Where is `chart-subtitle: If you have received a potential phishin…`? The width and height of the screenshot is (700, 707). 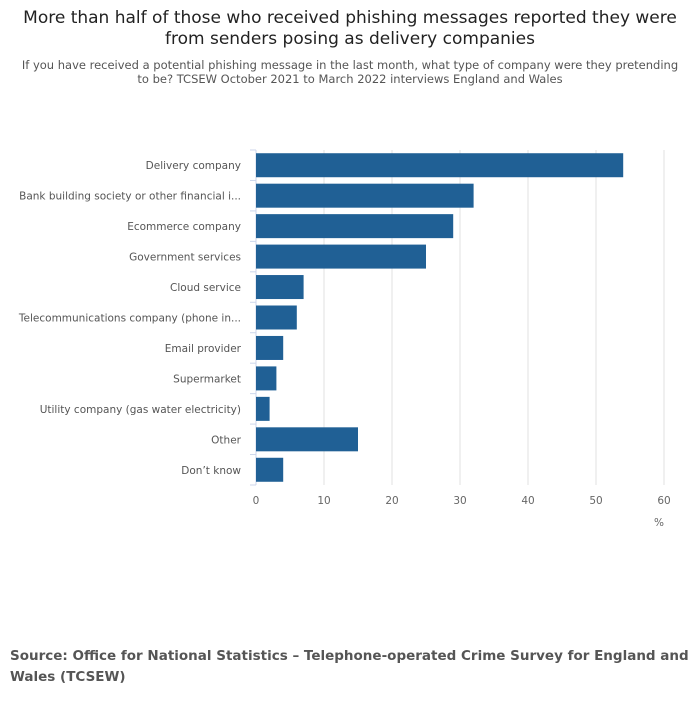 chart-subtitle: If you have received a potential phishin… is located at coordinates (350, 72).